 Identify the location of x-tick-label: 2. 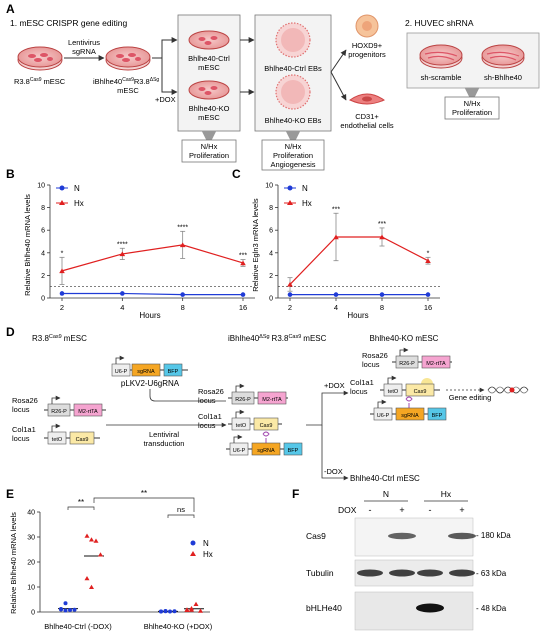
(62, 307).